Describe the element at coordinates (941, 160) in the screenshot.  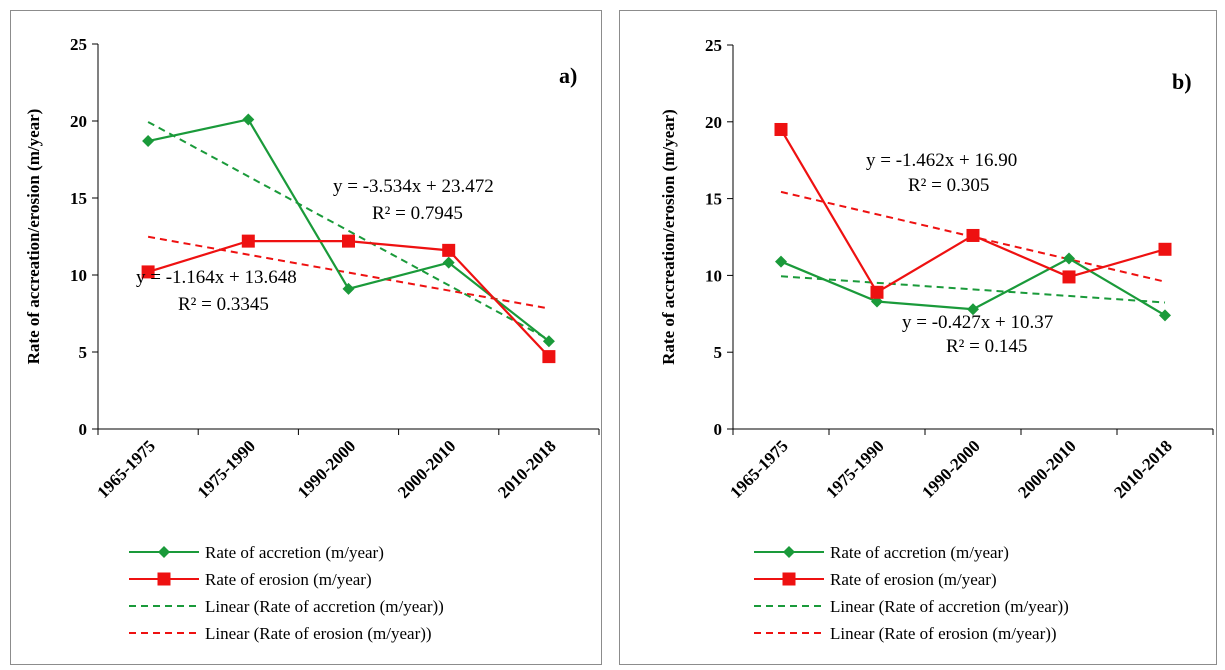
I see `regression-annotation: y = -1.462x + 16.90` at that location.